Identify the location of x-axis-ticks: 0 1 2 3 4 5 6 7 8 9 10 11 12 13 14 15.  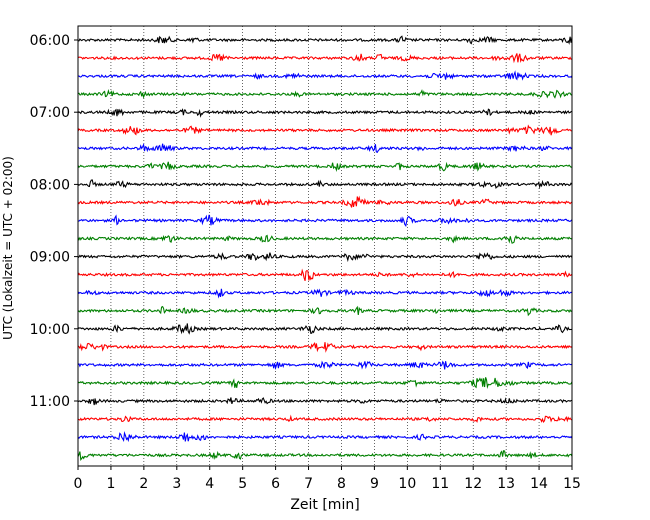
(327, 479).